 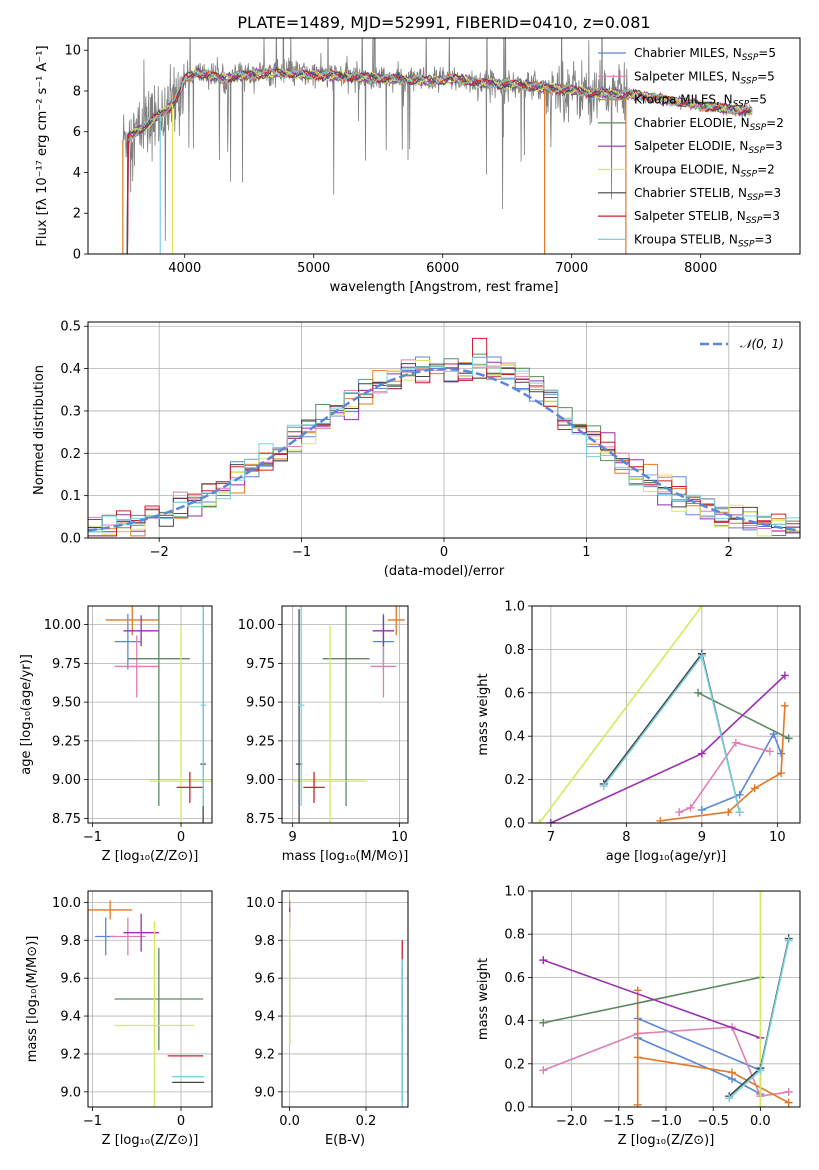 What do you see at coordinates (444, 287) in the screenshot?
I see `x-axis-label: wavelength [Angstrom, rest frame]` at bounding box center [444, 287].